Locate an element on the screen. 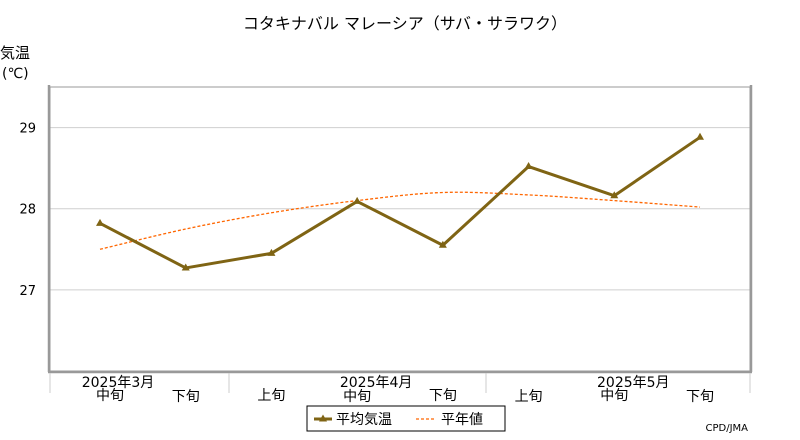  legend: 平均気温 平年値 is located at coordinates (406, 418).